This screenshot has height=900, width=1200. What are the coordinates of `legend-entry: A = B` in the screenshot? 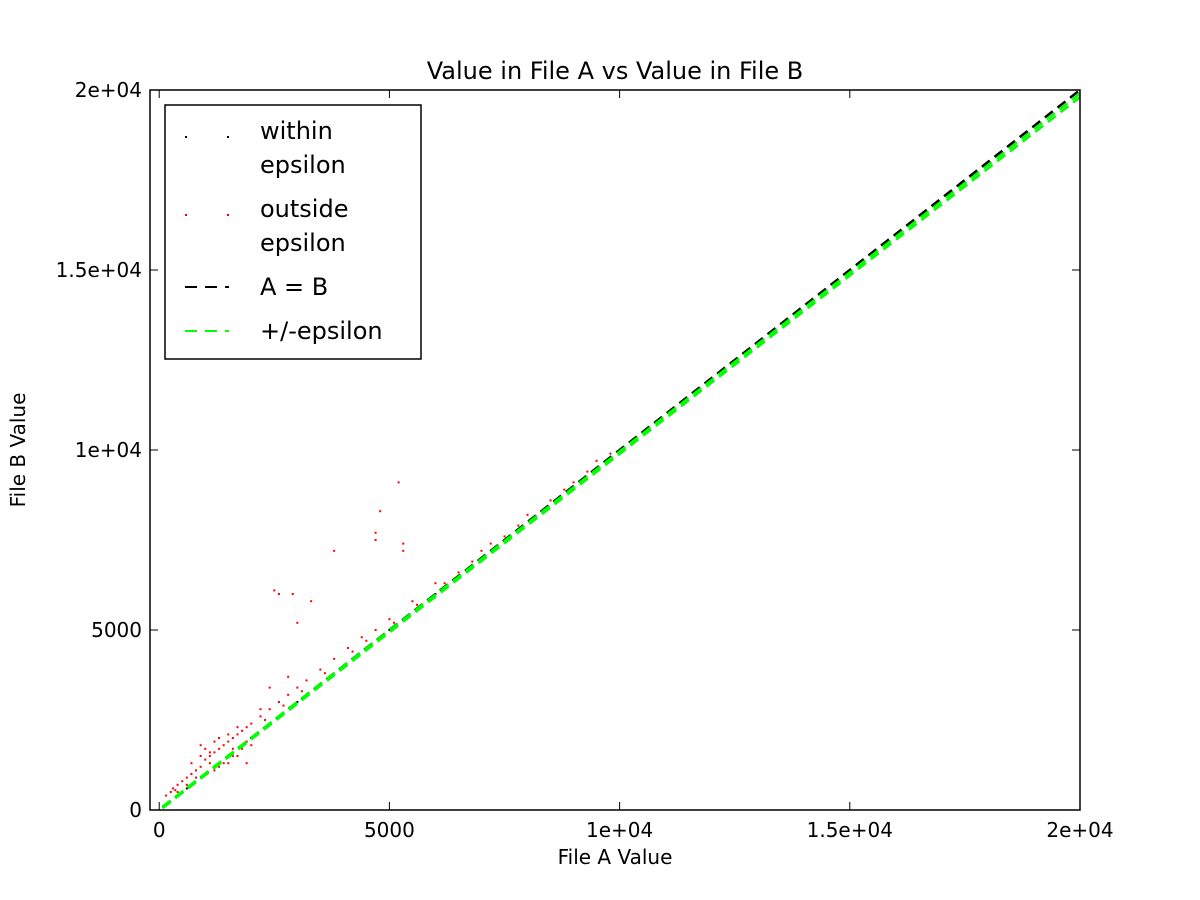 It's located at (256, 287).